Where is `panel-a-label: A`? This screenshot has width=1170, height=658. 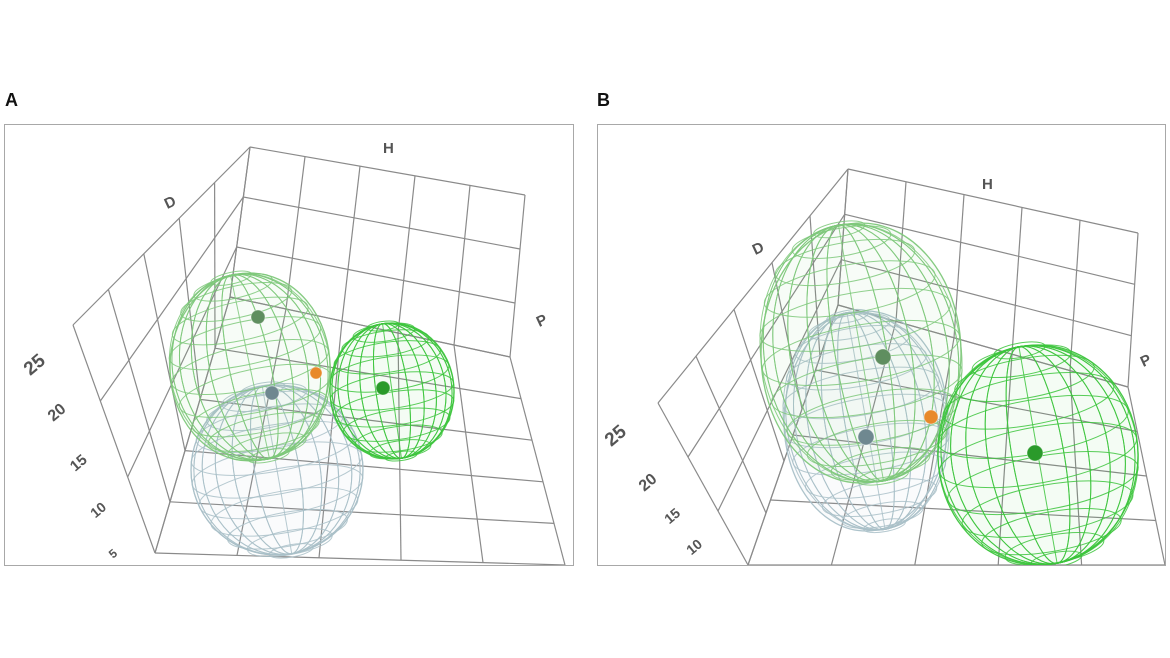
panel-a-label: A is located at coordinates (11, 100).